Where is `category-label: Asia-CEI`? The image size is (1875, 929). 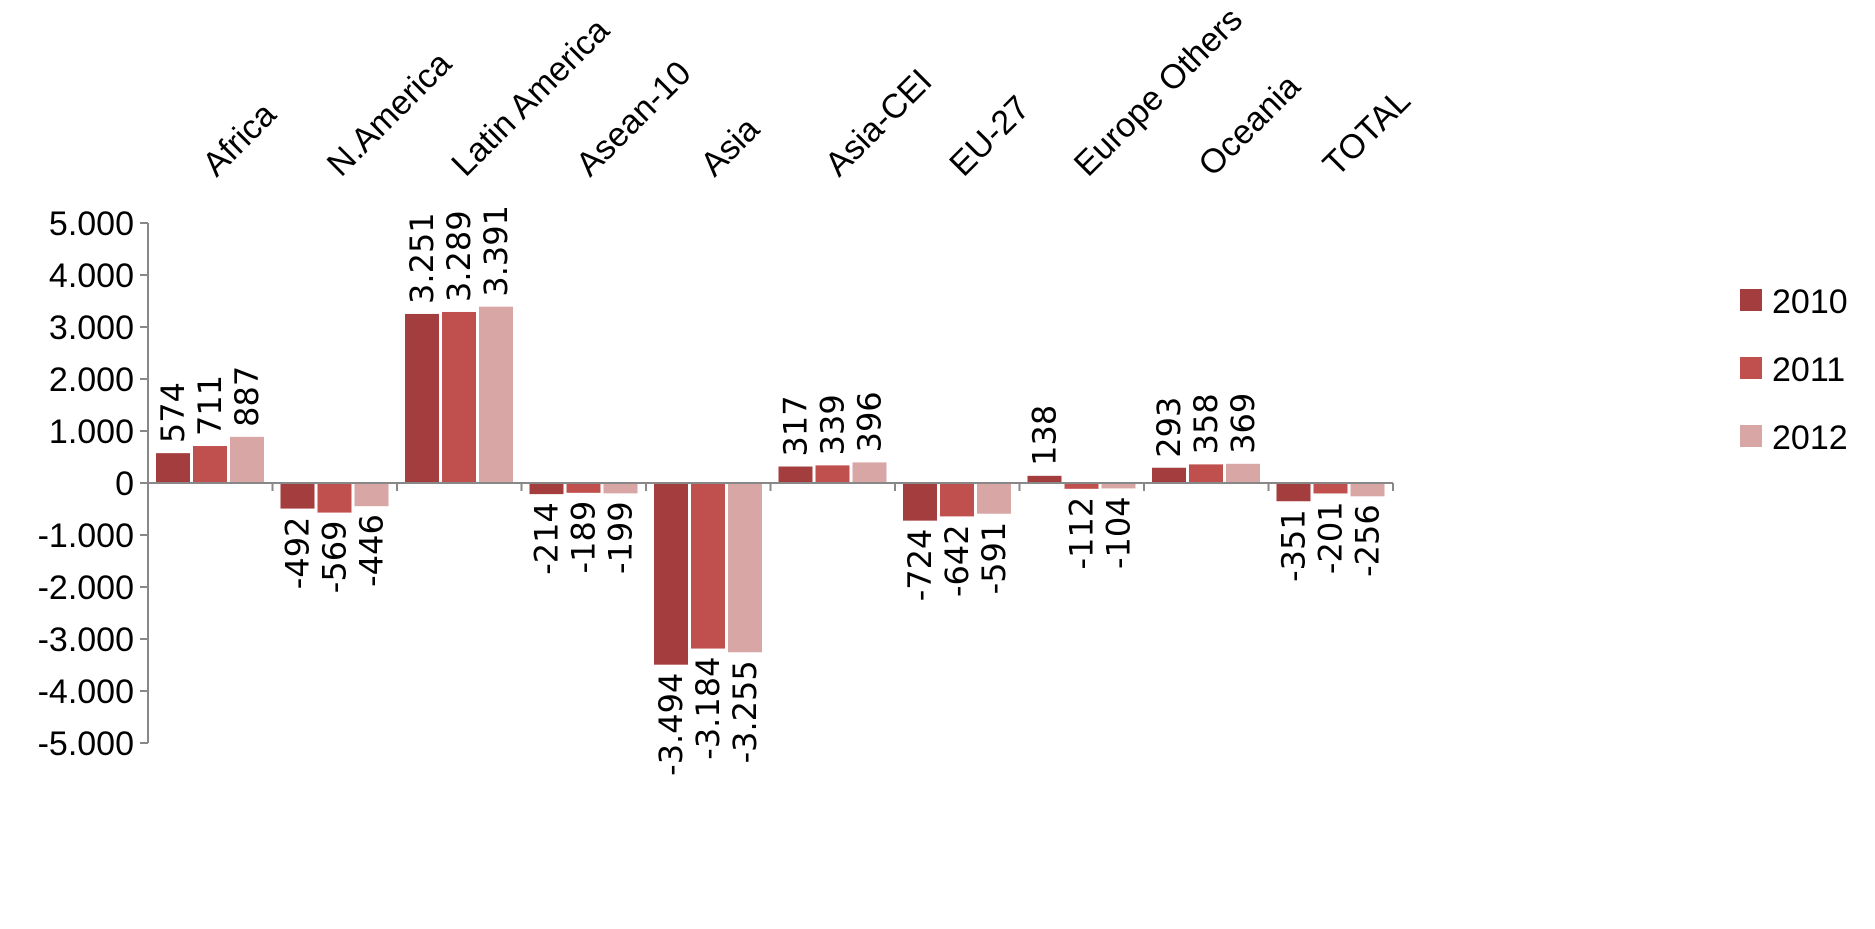
category-label: Asia-CEI is located at coordinates (879, 123).